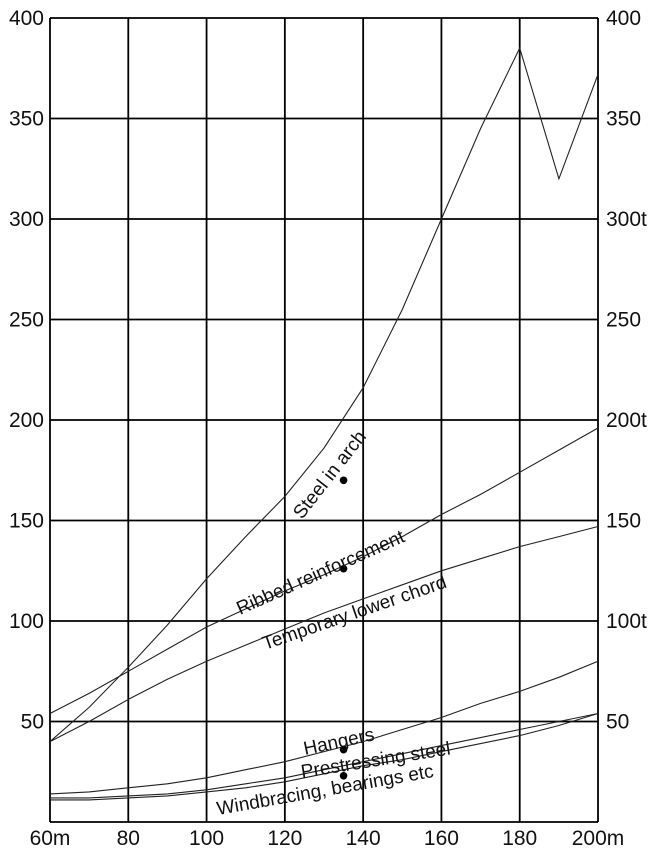  I want to click on y-tick-label-right: 50, so click(617, 722).